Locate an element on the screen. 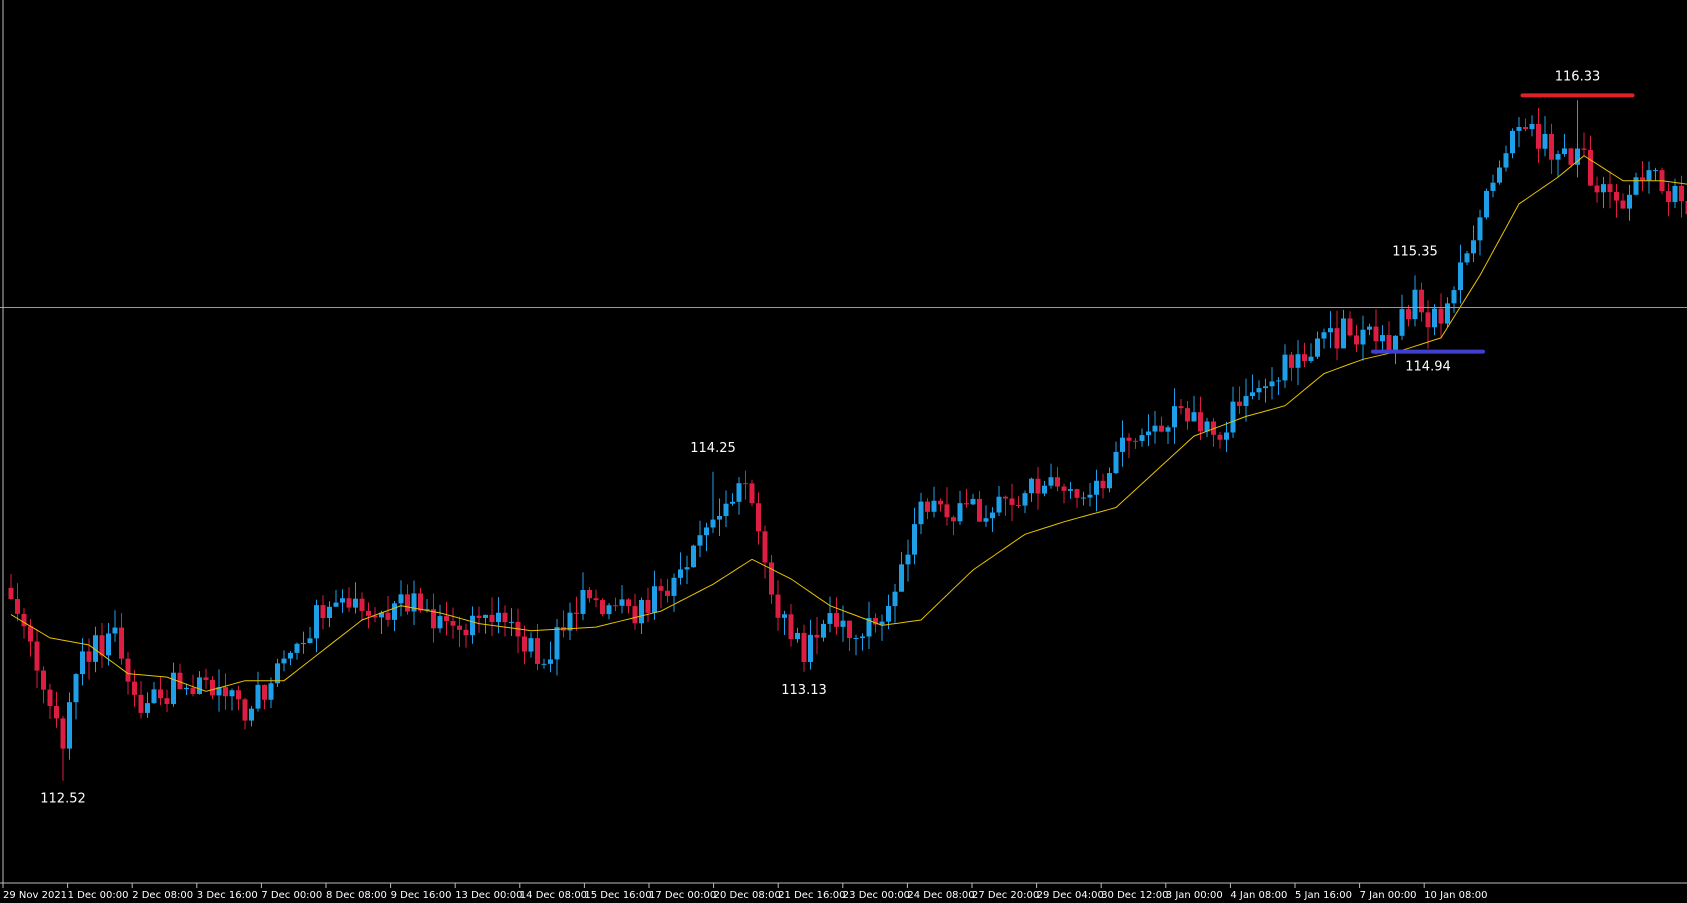  price-annotation: 114.25 is located at coordinates (713, 448).